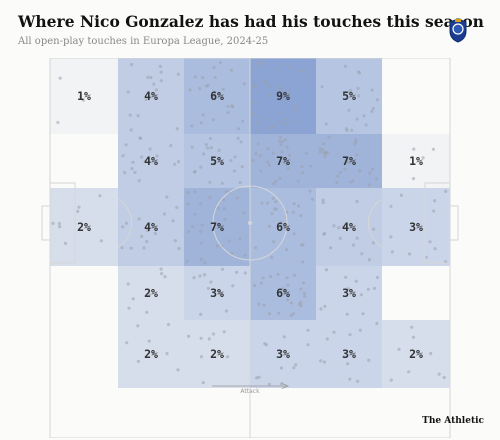 The height and width of the screenshot is (440, 500). What do you see at coordinates (454, 223) in the screenshot?
I see `right-goal` at bounding box center [454, 223].